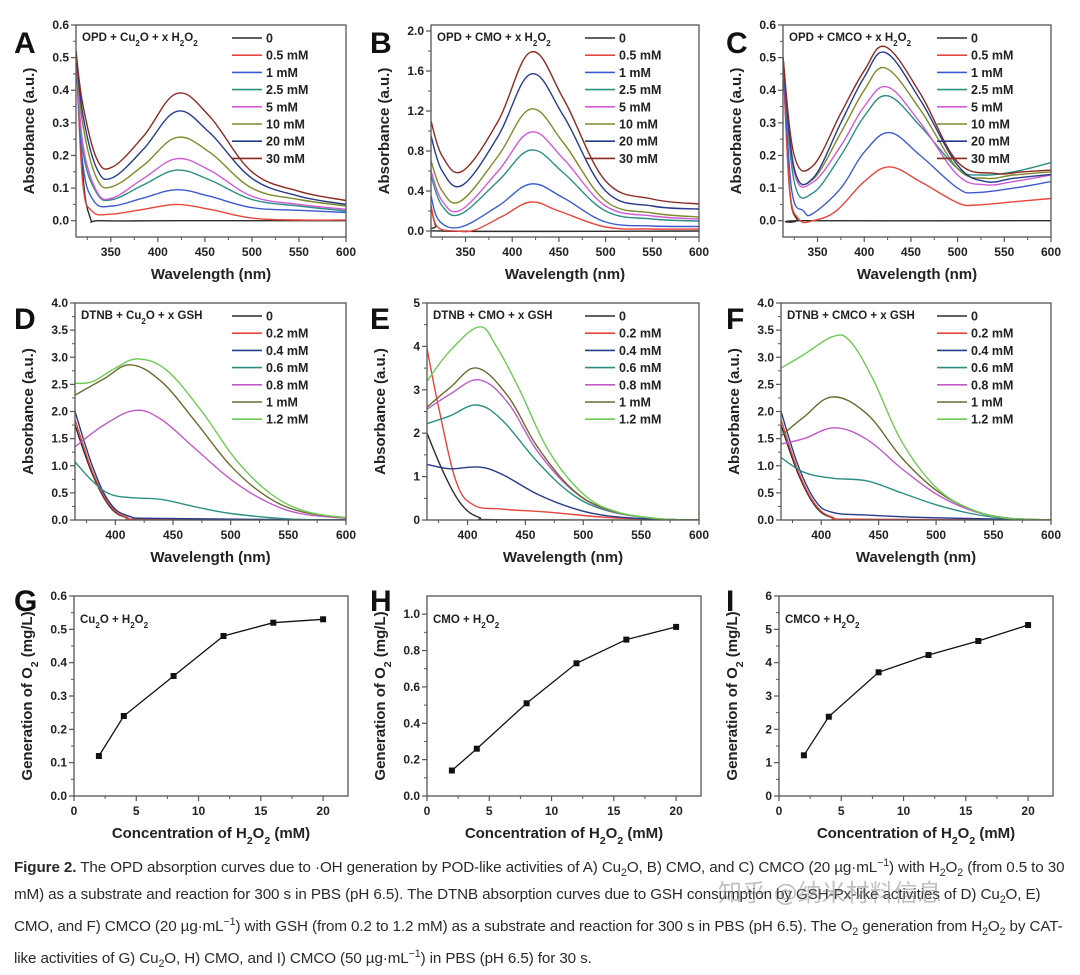 Image resolution: width=1080 pixels, height=975 pixels. I want to click on legend-label: 20 mM, so click(990, 142).